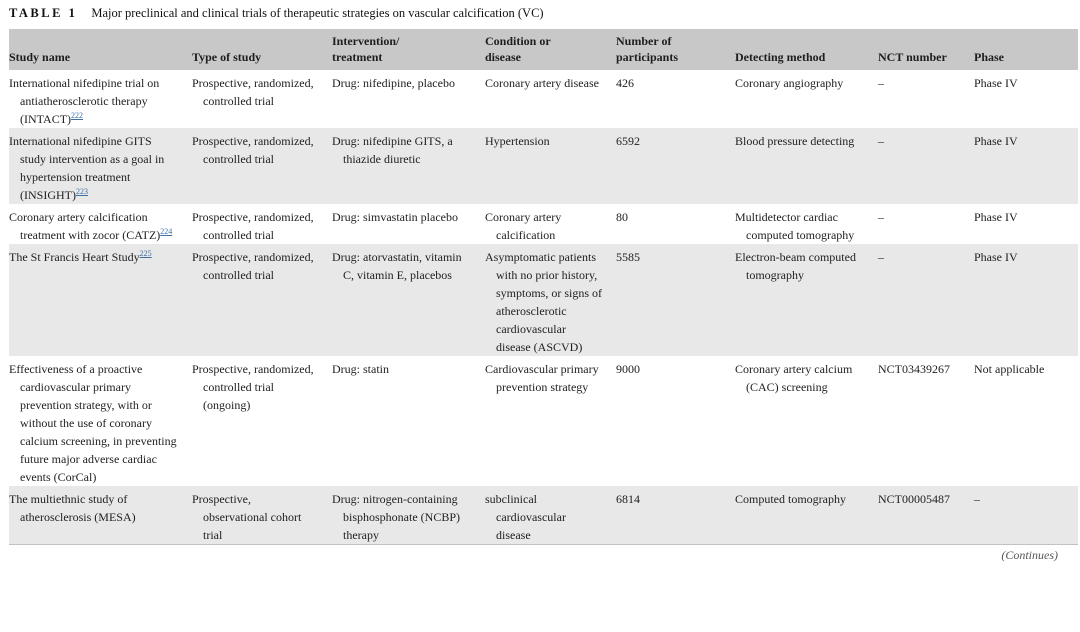 The width and height of the screenshot is (1080, 632). What do you see at coordinates (795, 141) in the screenshot?
I see `cell-detecting-method: Blood pressure detecting` at bounding box center [795, 141].